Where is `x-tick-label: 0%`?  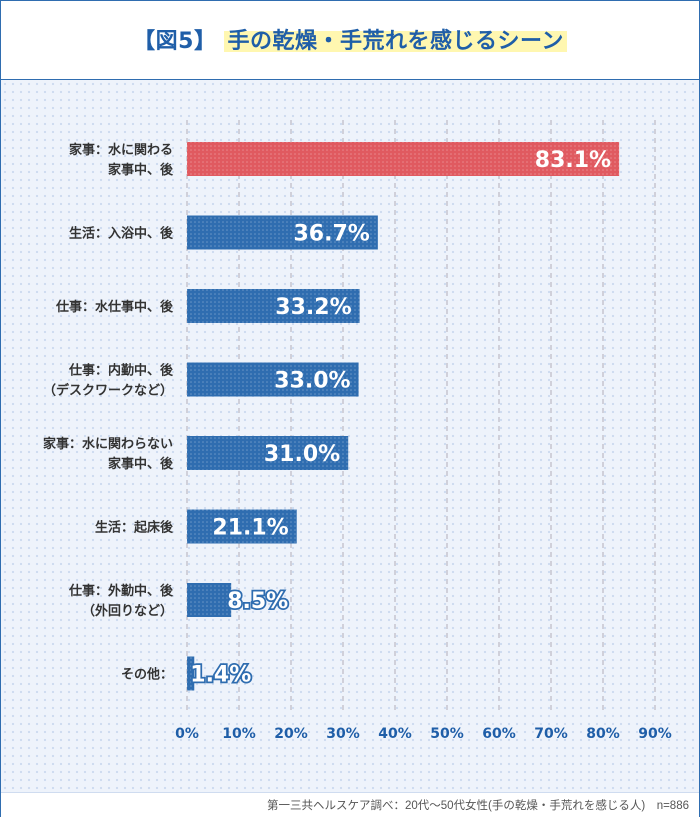 x-tick-label: 0% is located at coordinates (187, 734).